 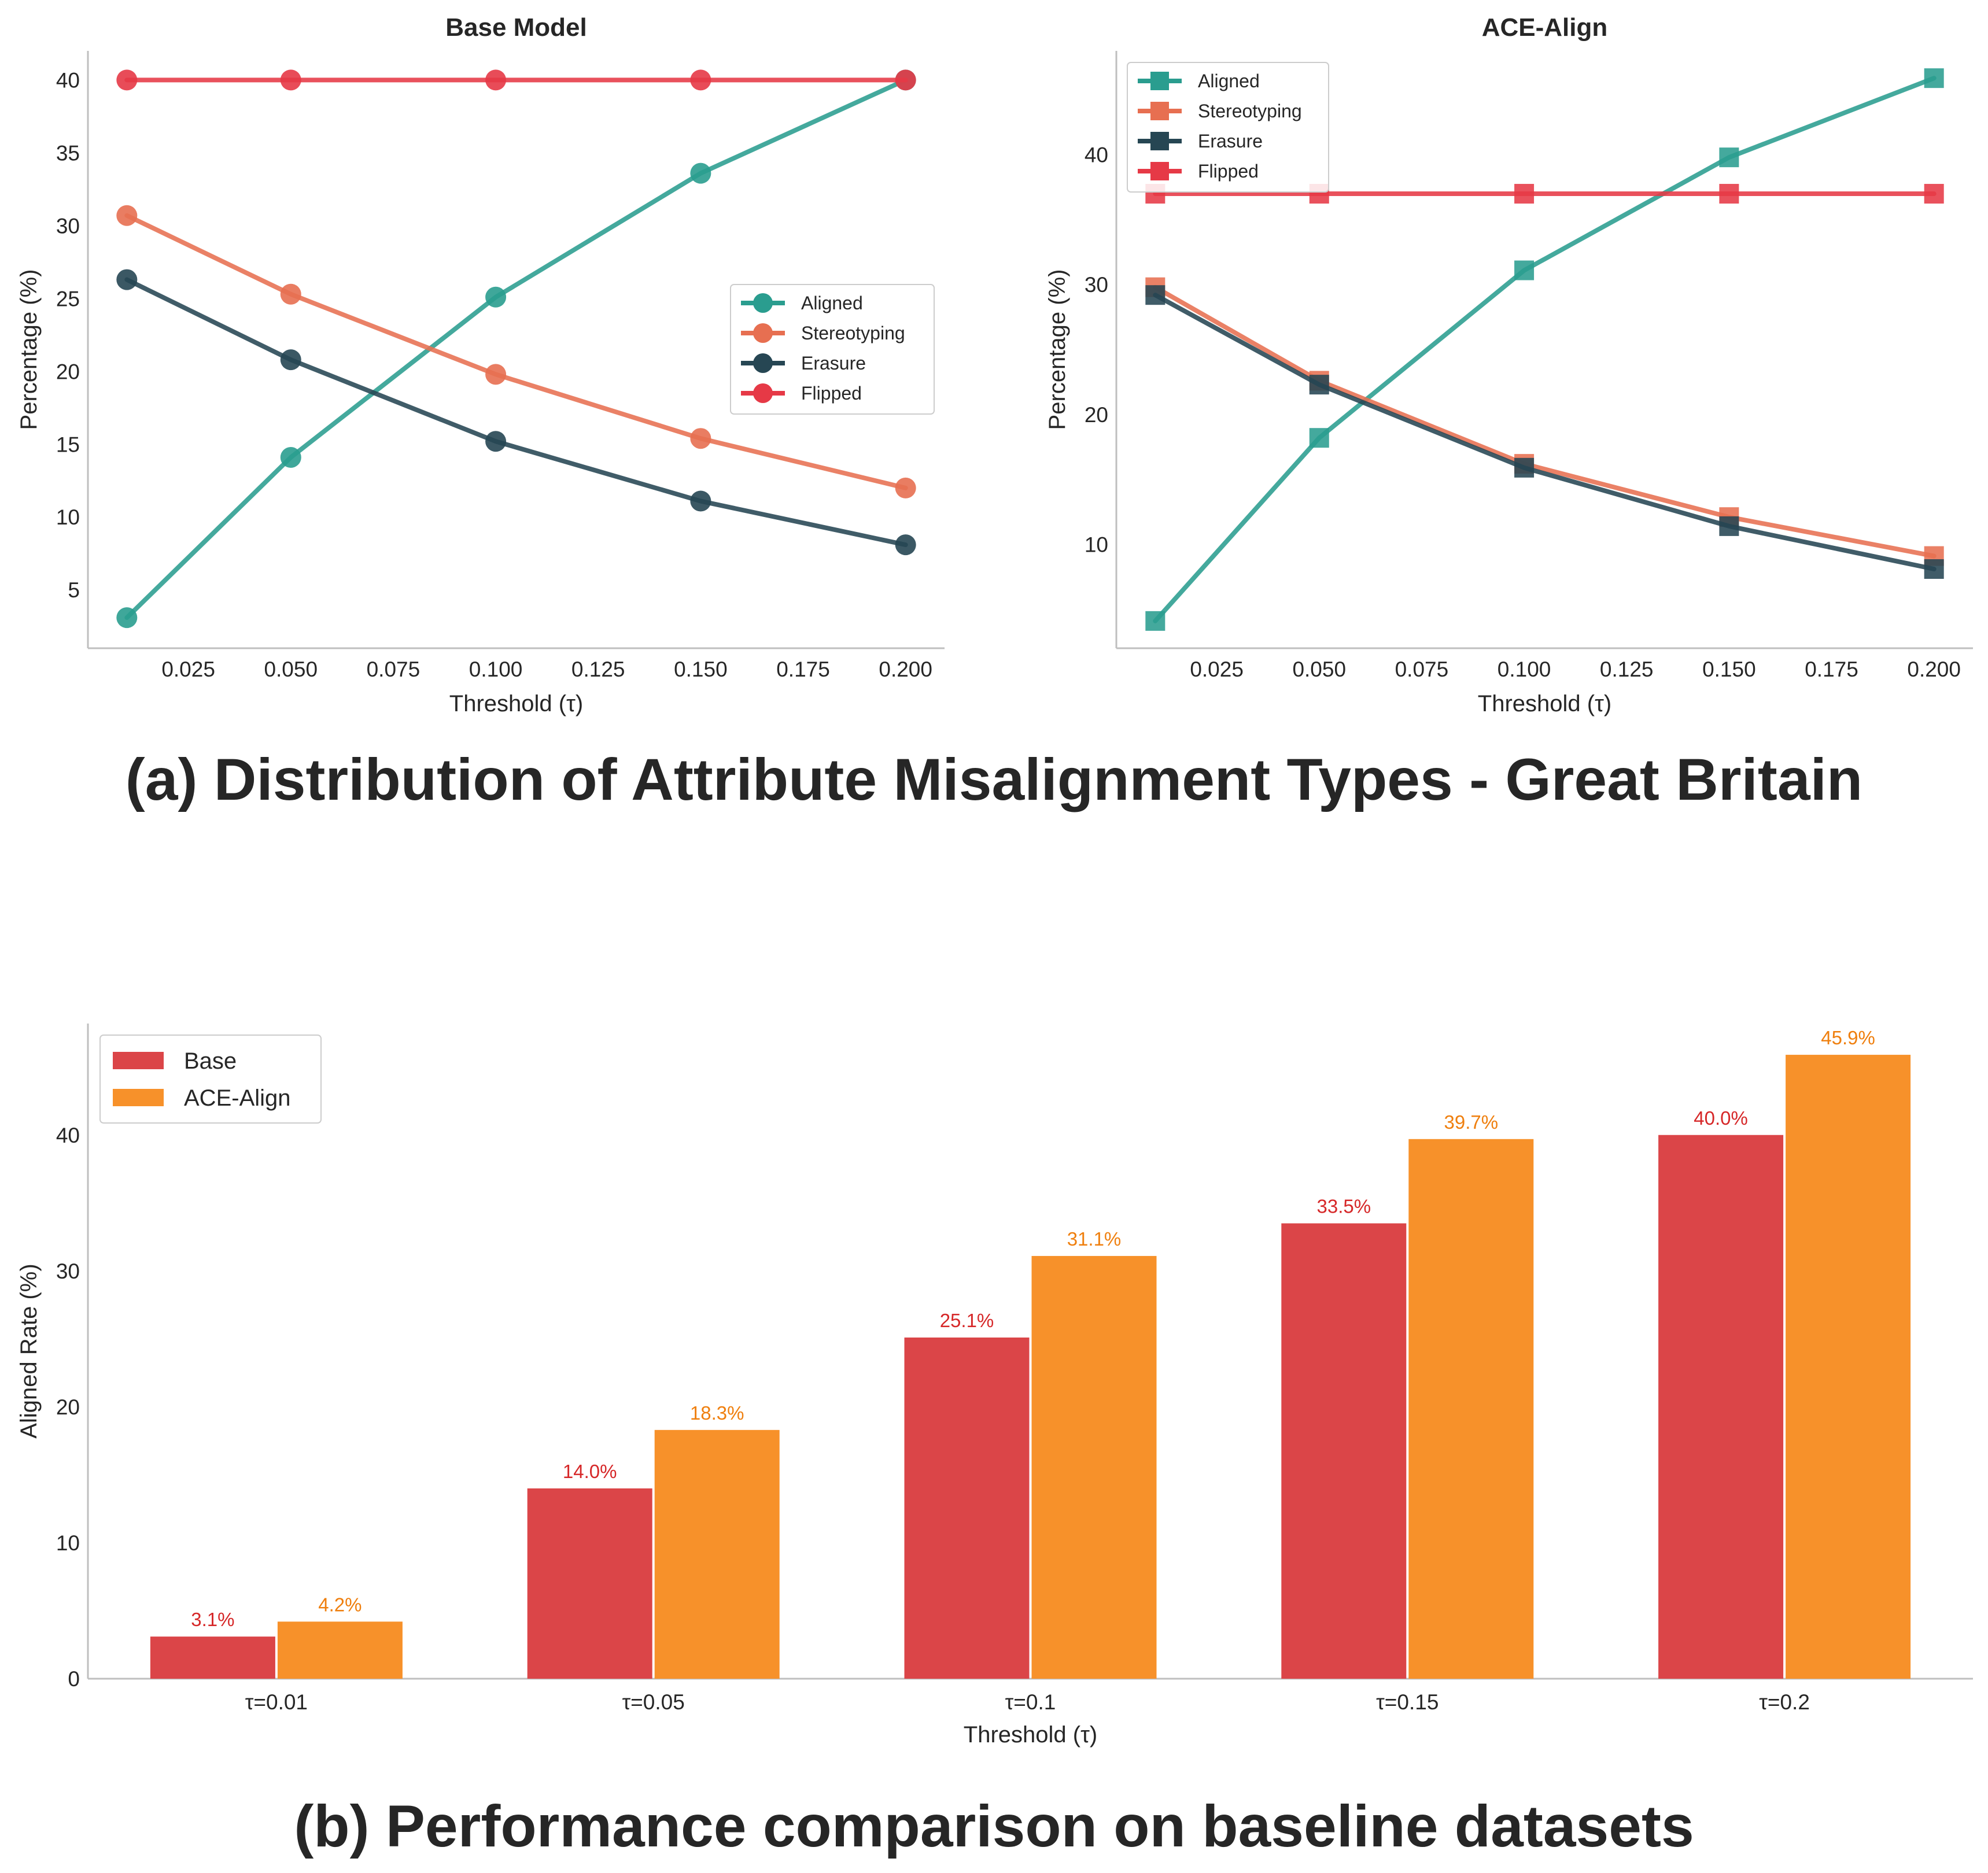 What do you see at coordinates (276, 1702) in the screenshot?
I see `x-tick-label: τ=0.01` at bounding box center [276, 1702].